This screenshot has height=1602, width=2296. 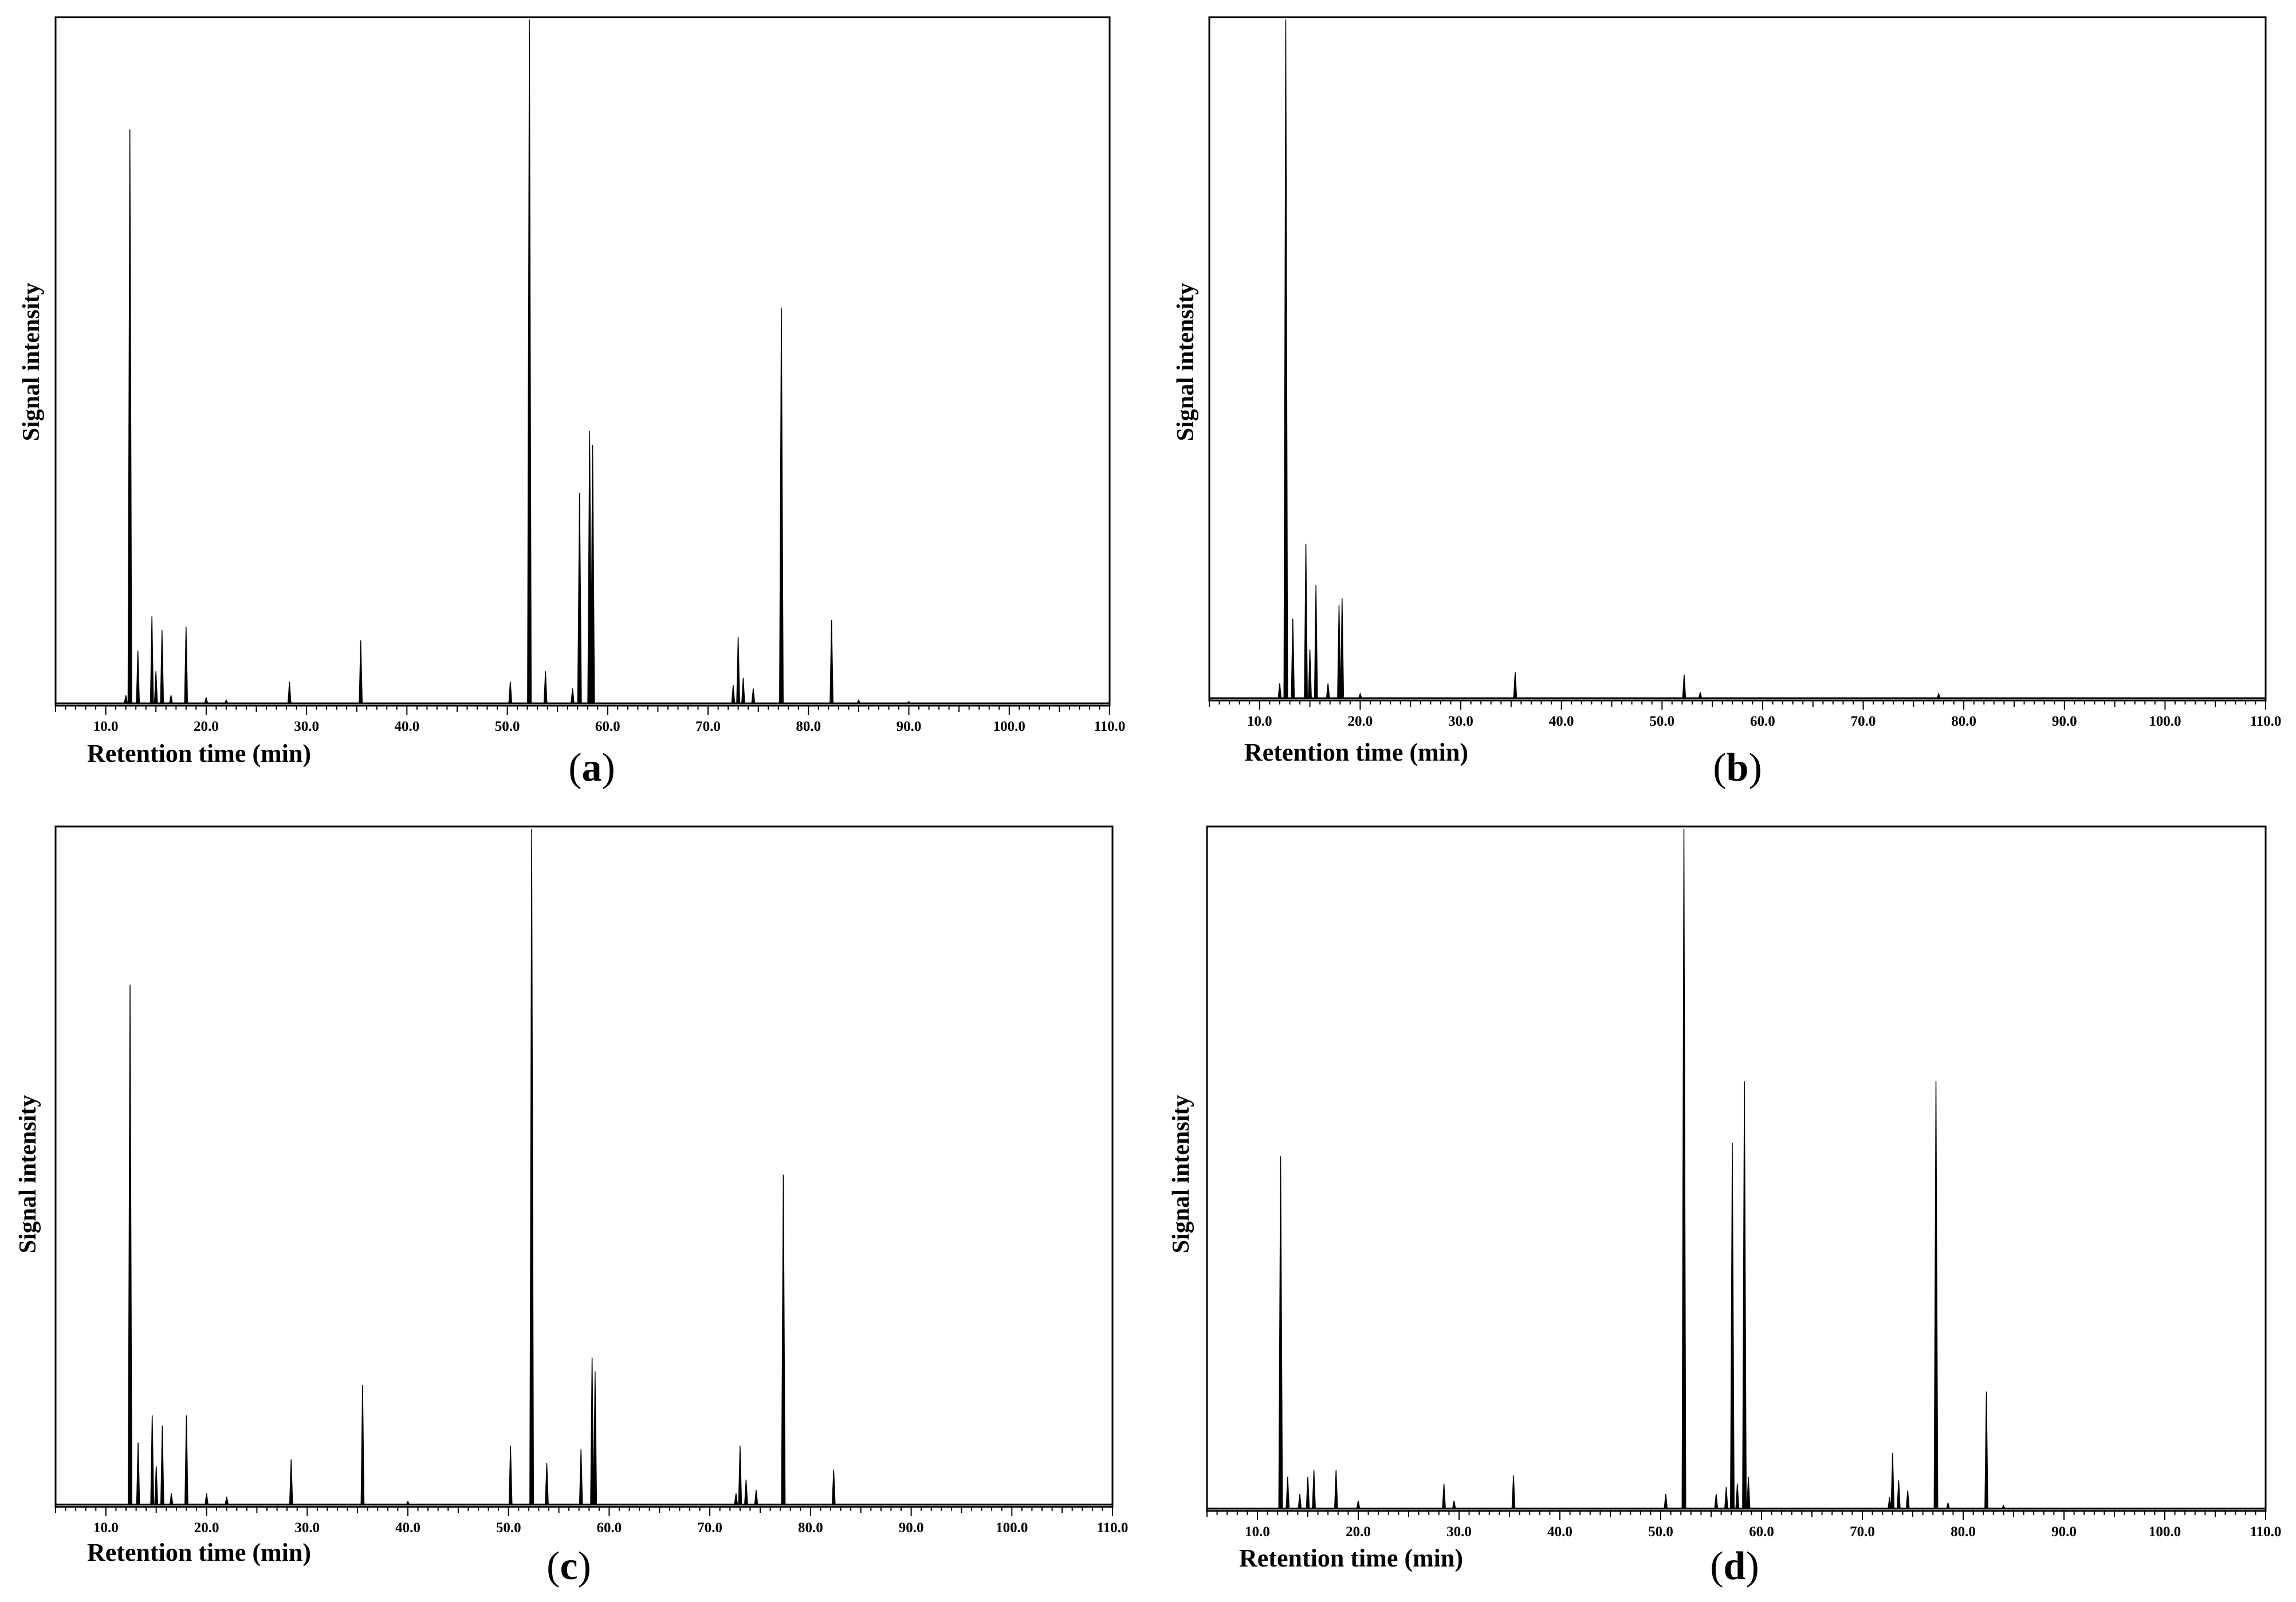 What do you see at coordinates (1738, 768) in the screenshot?
I see `panel-label: (b)` at bounding box center [1738, 768].